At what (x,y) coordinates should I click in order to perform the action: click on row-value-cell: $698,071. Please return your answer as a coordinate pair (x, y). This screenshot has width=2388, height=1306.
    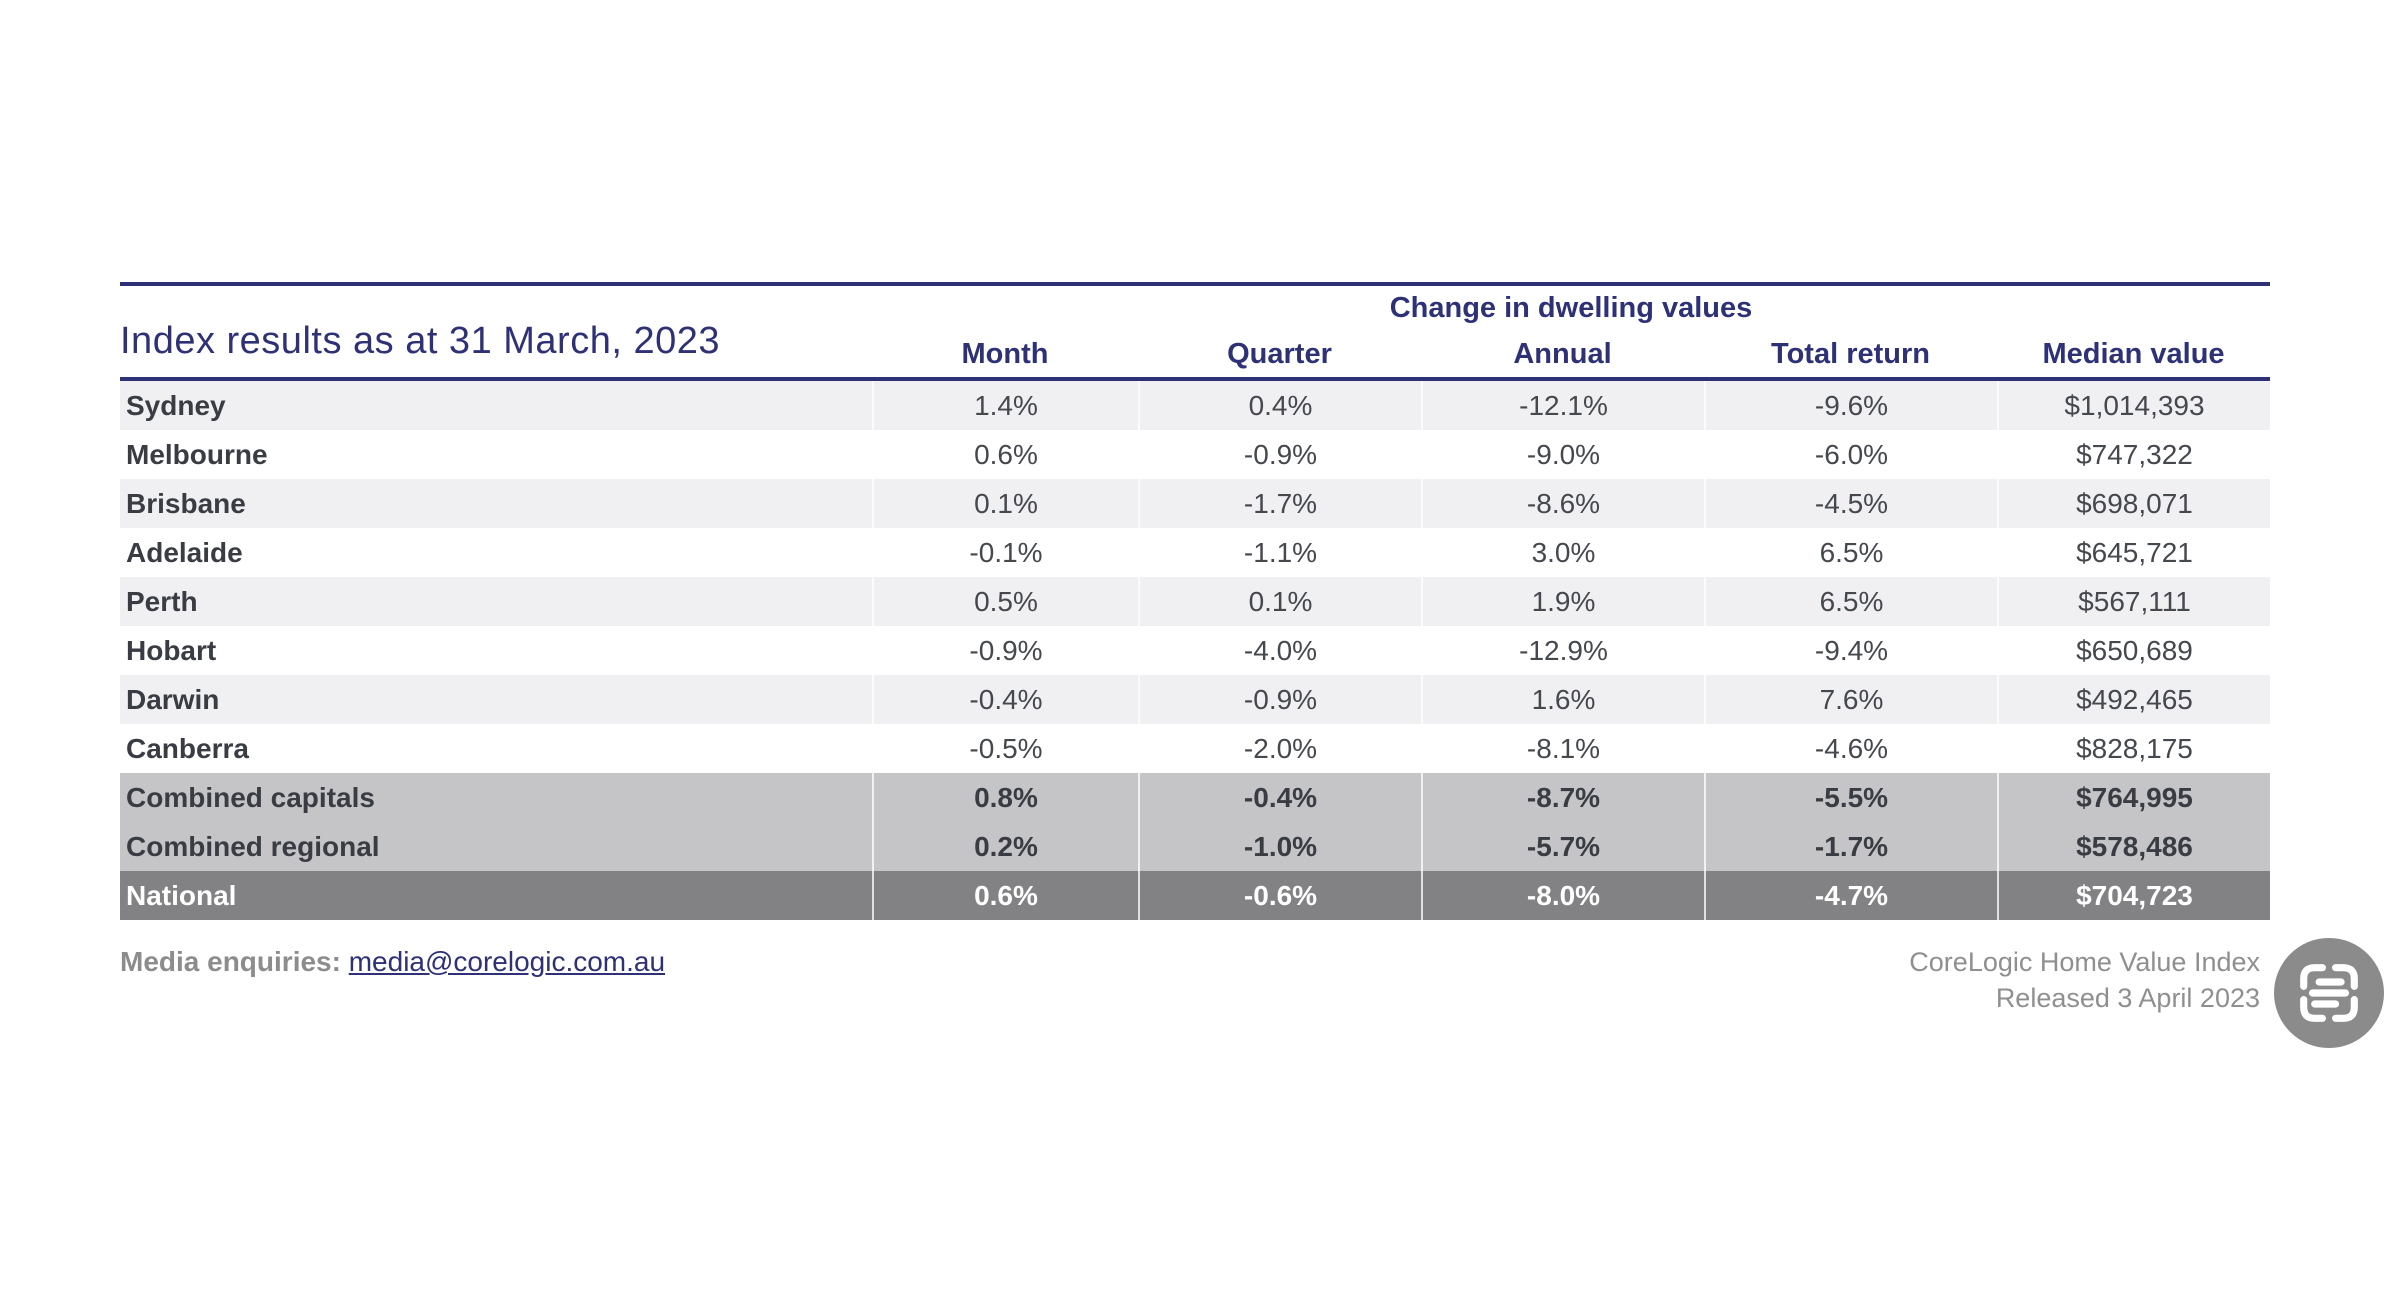
    Looking at the image, I should click on (2133, 503).